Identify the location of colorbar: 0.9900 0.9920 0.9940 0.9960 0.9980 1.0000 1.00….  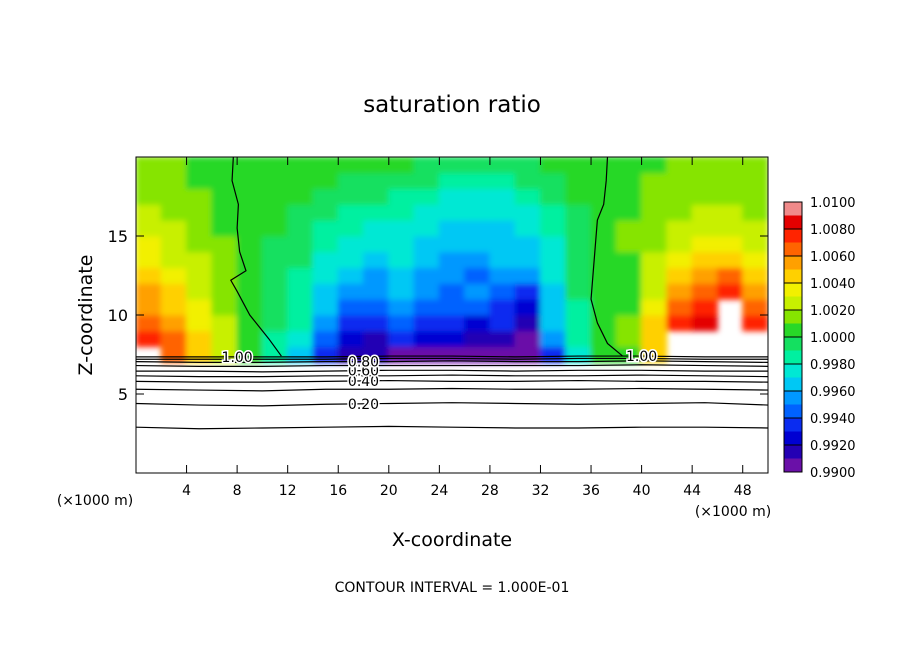
(819, 338).